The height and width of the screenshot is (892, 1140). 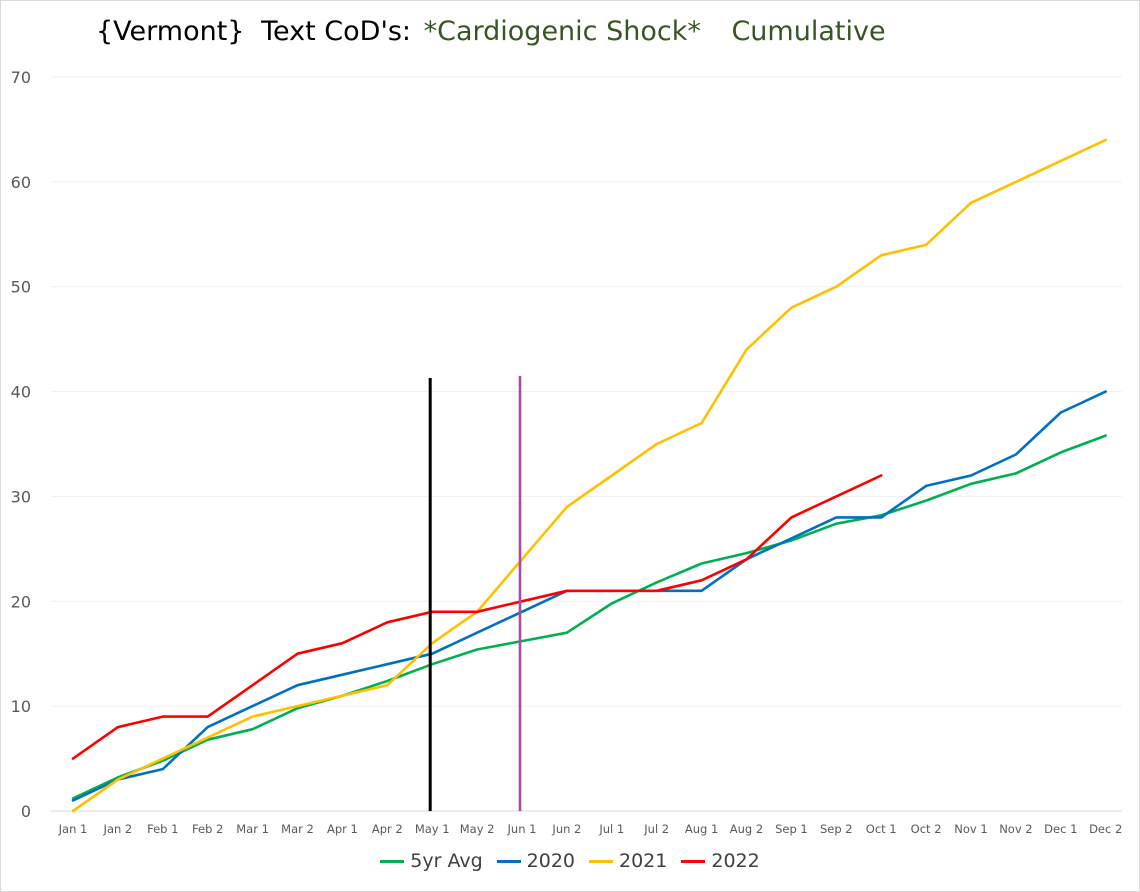 I want to click on legend-item-2021: 2021, so click(x=628, y=861).